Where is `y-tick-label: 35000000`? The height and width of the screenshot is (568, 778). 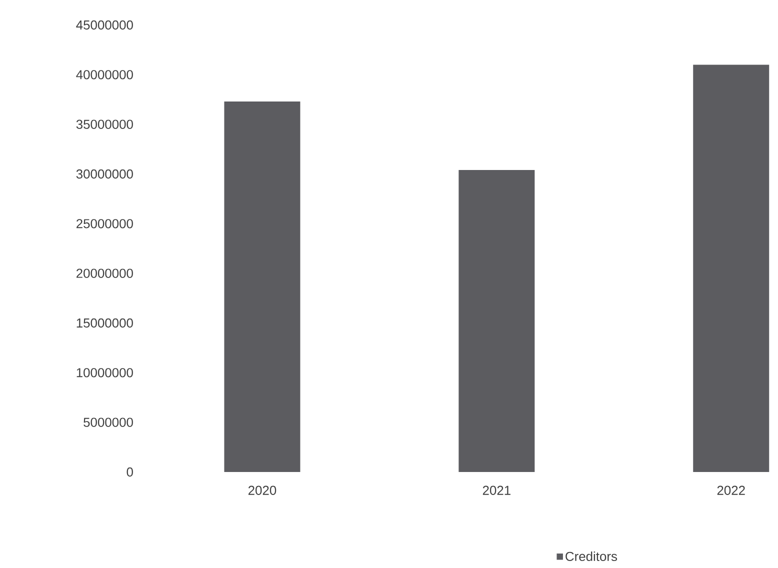 y-tick-label: 35000000 is located at coordinates (104, 124).